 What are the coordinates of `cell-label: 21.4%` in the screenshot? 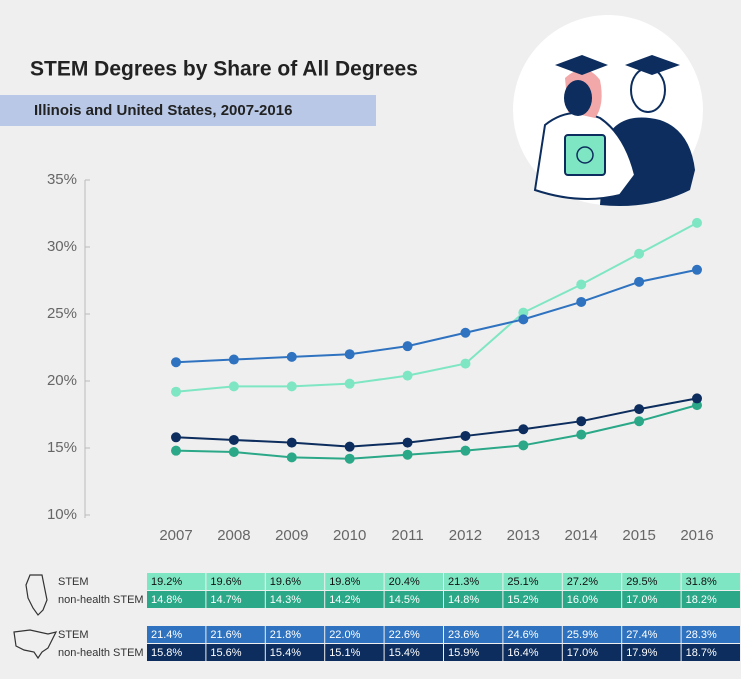 It's located at (166, 635).